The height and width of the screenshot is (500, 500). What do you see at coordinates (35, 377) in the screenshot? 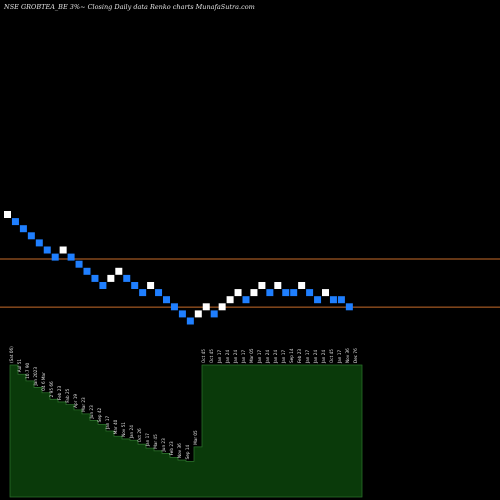
I see `price-label: Jan 2023` at bounding box center [35, 377].